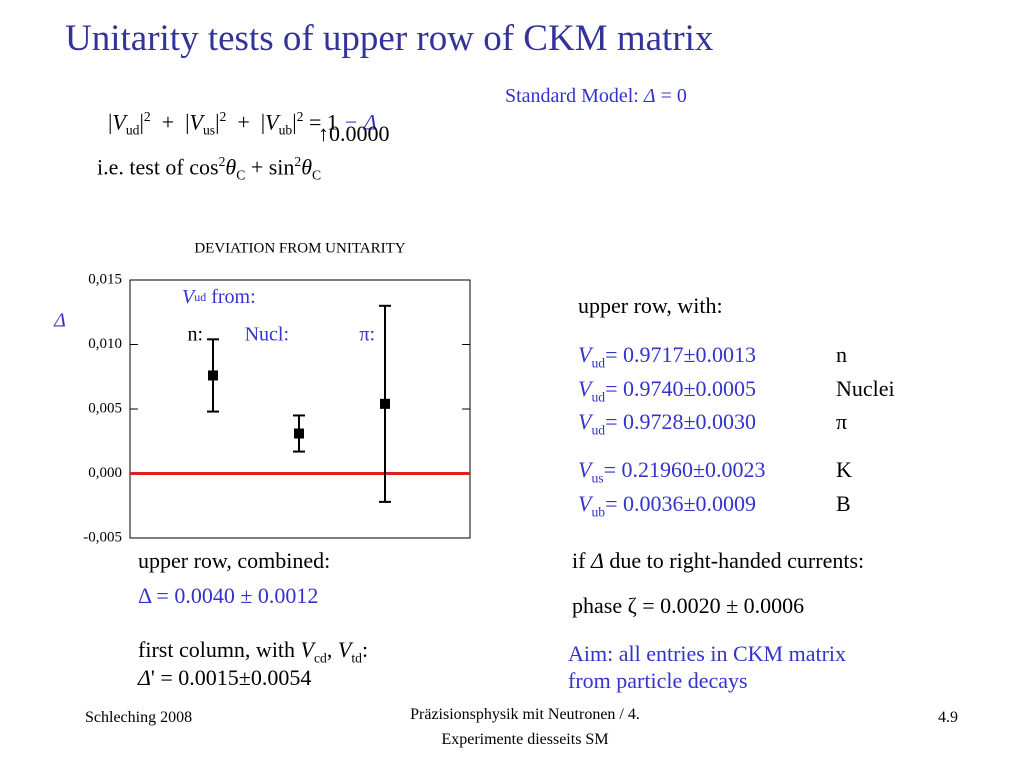 The image size is (1024, 768). What do you see at coordinates (105, 279) in the screenshot?
I see `y-tick-label: 0,015` at bounding box center [105, 279].